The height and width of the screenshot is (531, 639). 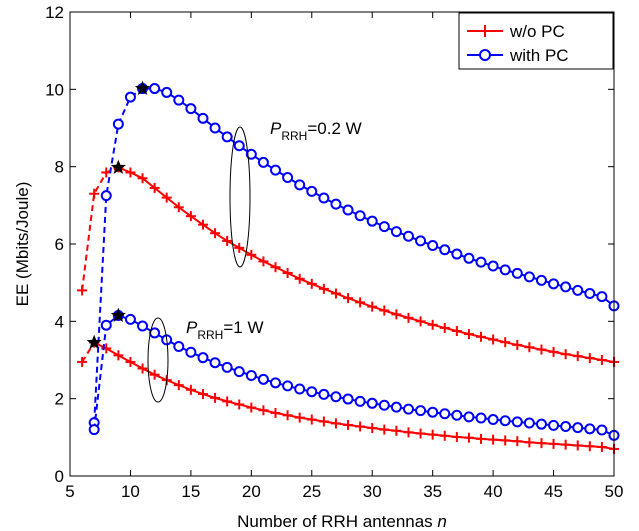 I want to click on x-axis-title-text: Number of RRH antennas, so click(x=335, y=521).